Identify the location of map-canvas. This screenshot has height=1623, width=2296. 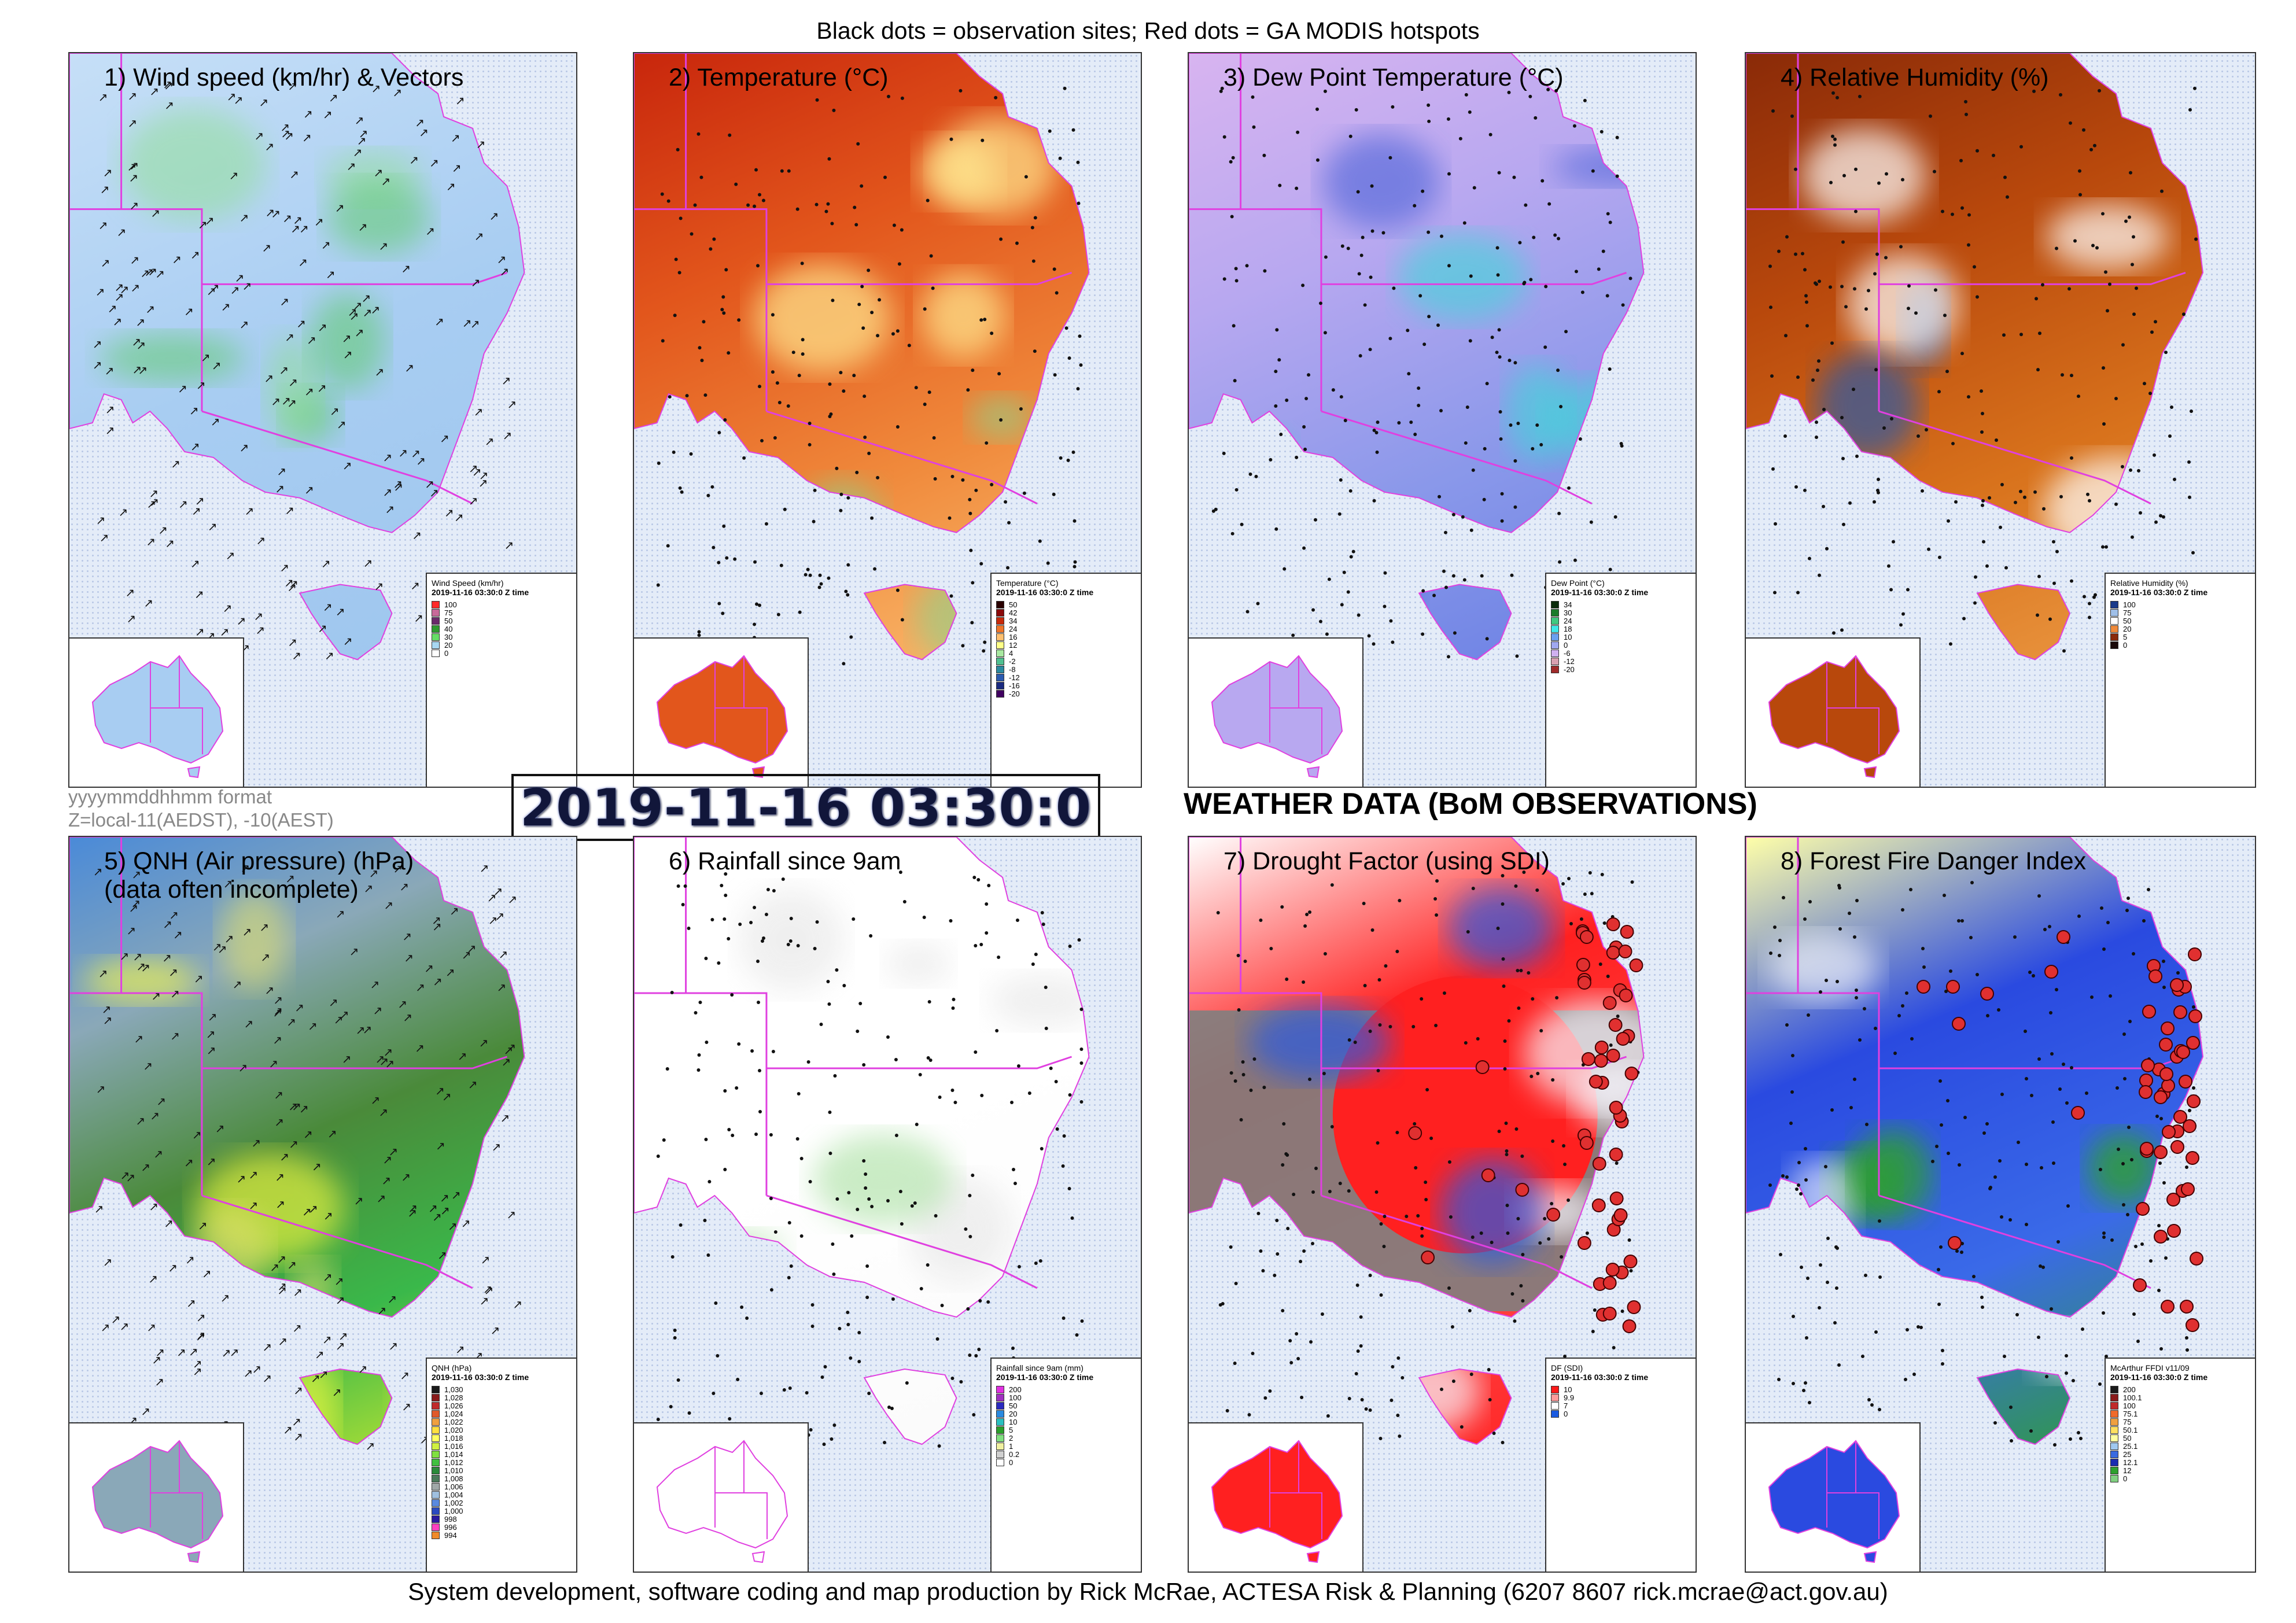
(862, 360).